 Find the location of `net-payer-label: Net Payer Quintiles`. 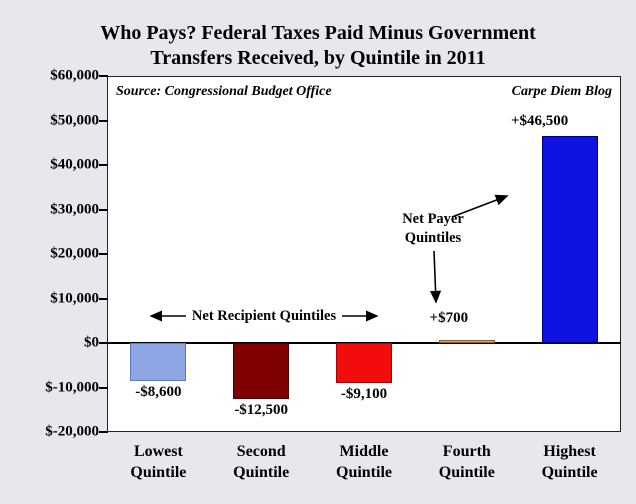

net-payer-label: Net Payer Quintiles is located at coordinates (433, 229).